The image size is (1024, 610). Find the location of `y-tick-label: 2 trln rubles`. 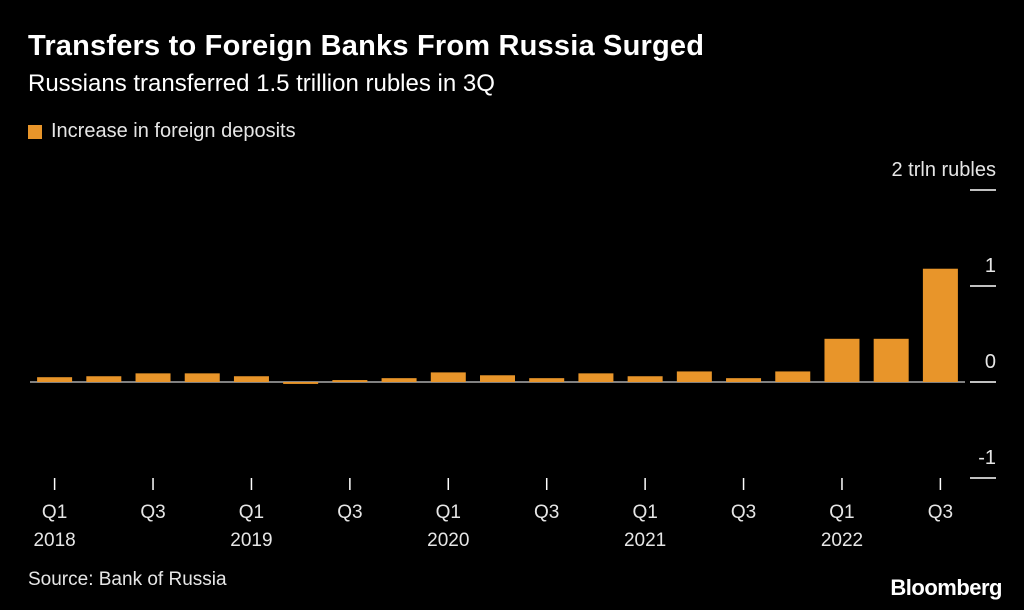

y-tick-label: 2 trln rubles is located at coordinates (944, 170).